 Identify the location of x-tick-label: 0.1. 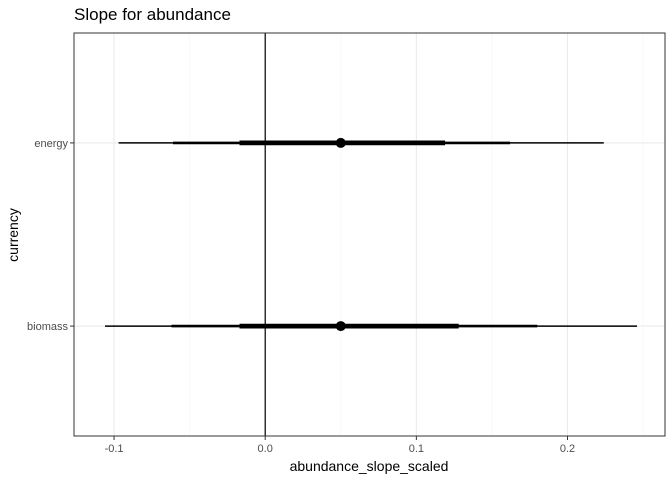
(416, 449).